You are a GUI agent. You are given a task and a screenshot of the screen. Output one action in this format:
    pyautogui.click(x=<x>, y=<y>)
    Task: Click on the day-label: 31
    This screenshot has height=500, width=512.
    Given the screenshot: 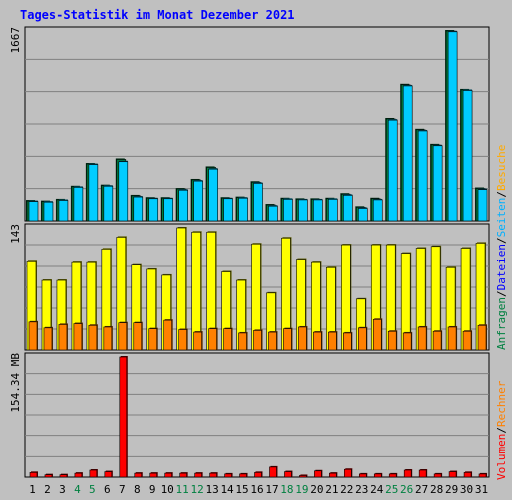 What is the action you would take?
    pyautogui.click(x=481, y=489)
    